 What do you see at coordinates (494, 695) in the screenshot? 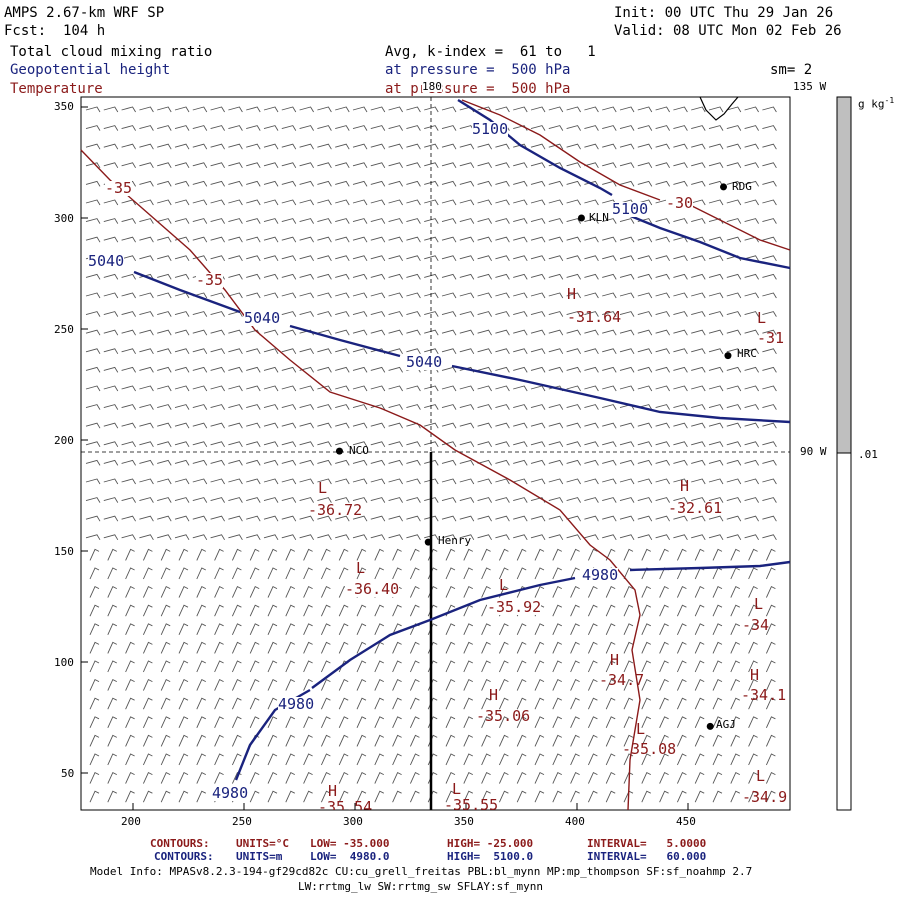
I see `temp-extremum-type: H` at bounding box center [494, 695].